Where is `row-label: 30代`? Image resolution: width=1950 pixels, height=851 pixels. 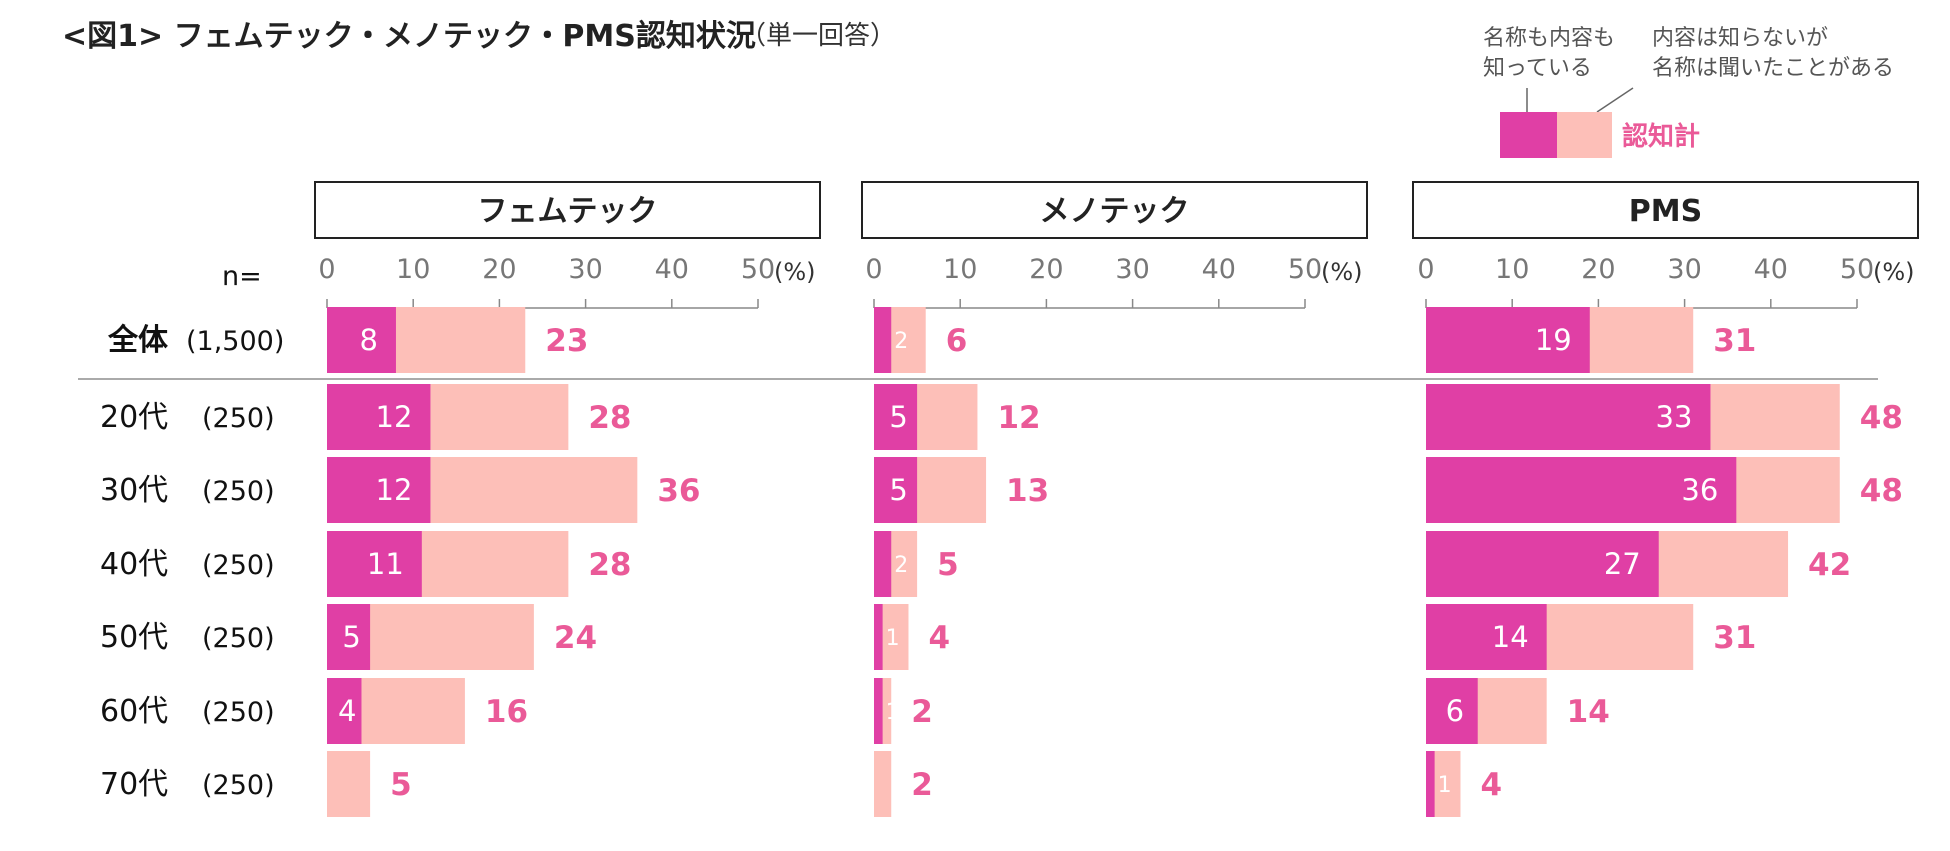 row-label: 30代 is located at coordinates (134, 490).